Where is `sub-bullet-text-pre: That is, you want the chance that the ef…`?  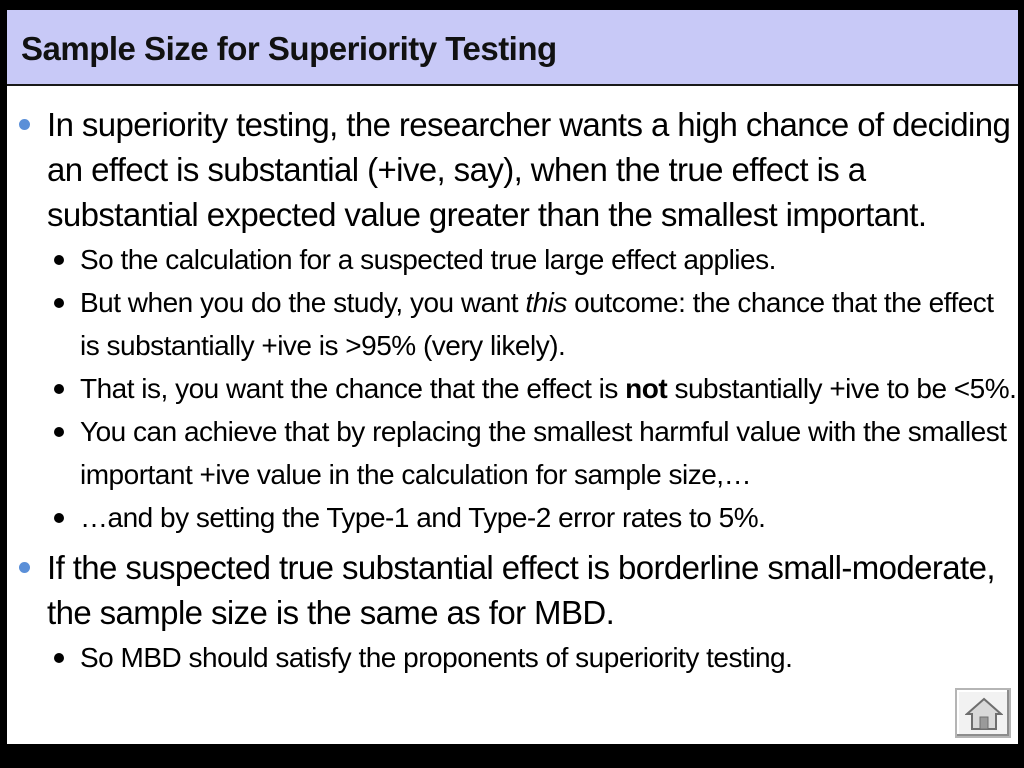
sub-bullet-text-pre: That is, you want the chance that the ef… is located at coordinates (352, 388).